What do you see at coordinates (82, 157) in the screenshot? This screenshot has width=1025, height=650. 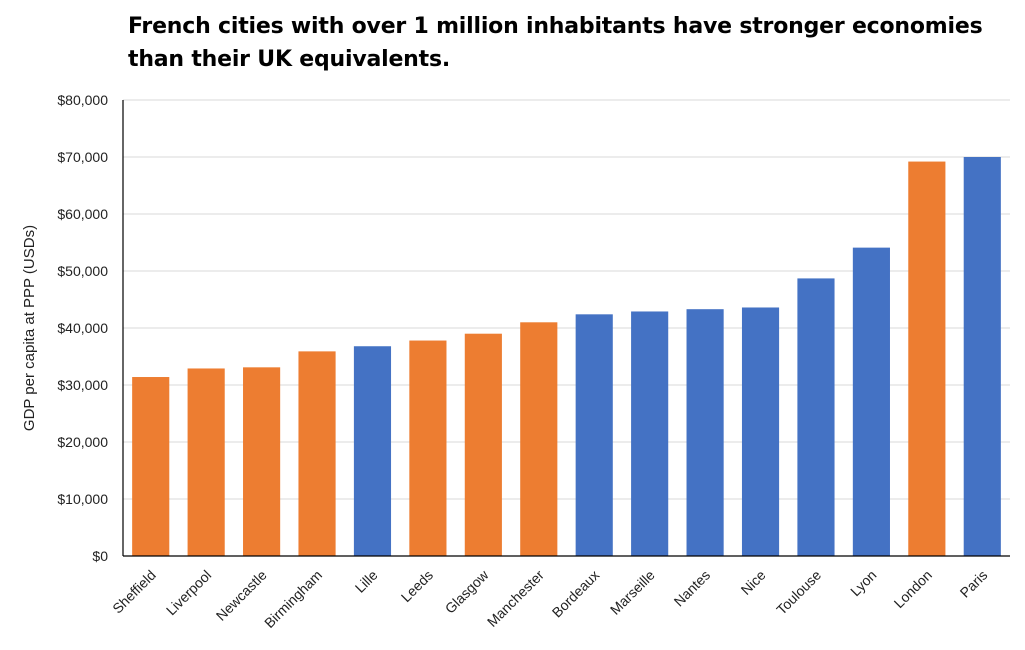 I see `y-tick-label: $70,000` at bounding box center [82, 157].